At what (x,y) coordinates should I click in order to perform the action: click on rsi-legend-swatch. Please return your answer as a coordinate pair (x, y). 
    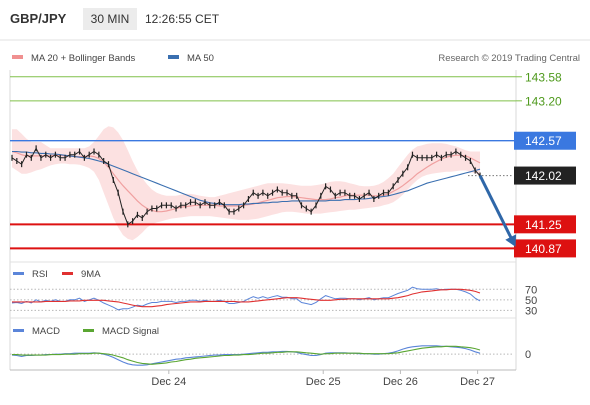
    Looking at the image, I should click on (18, 273).